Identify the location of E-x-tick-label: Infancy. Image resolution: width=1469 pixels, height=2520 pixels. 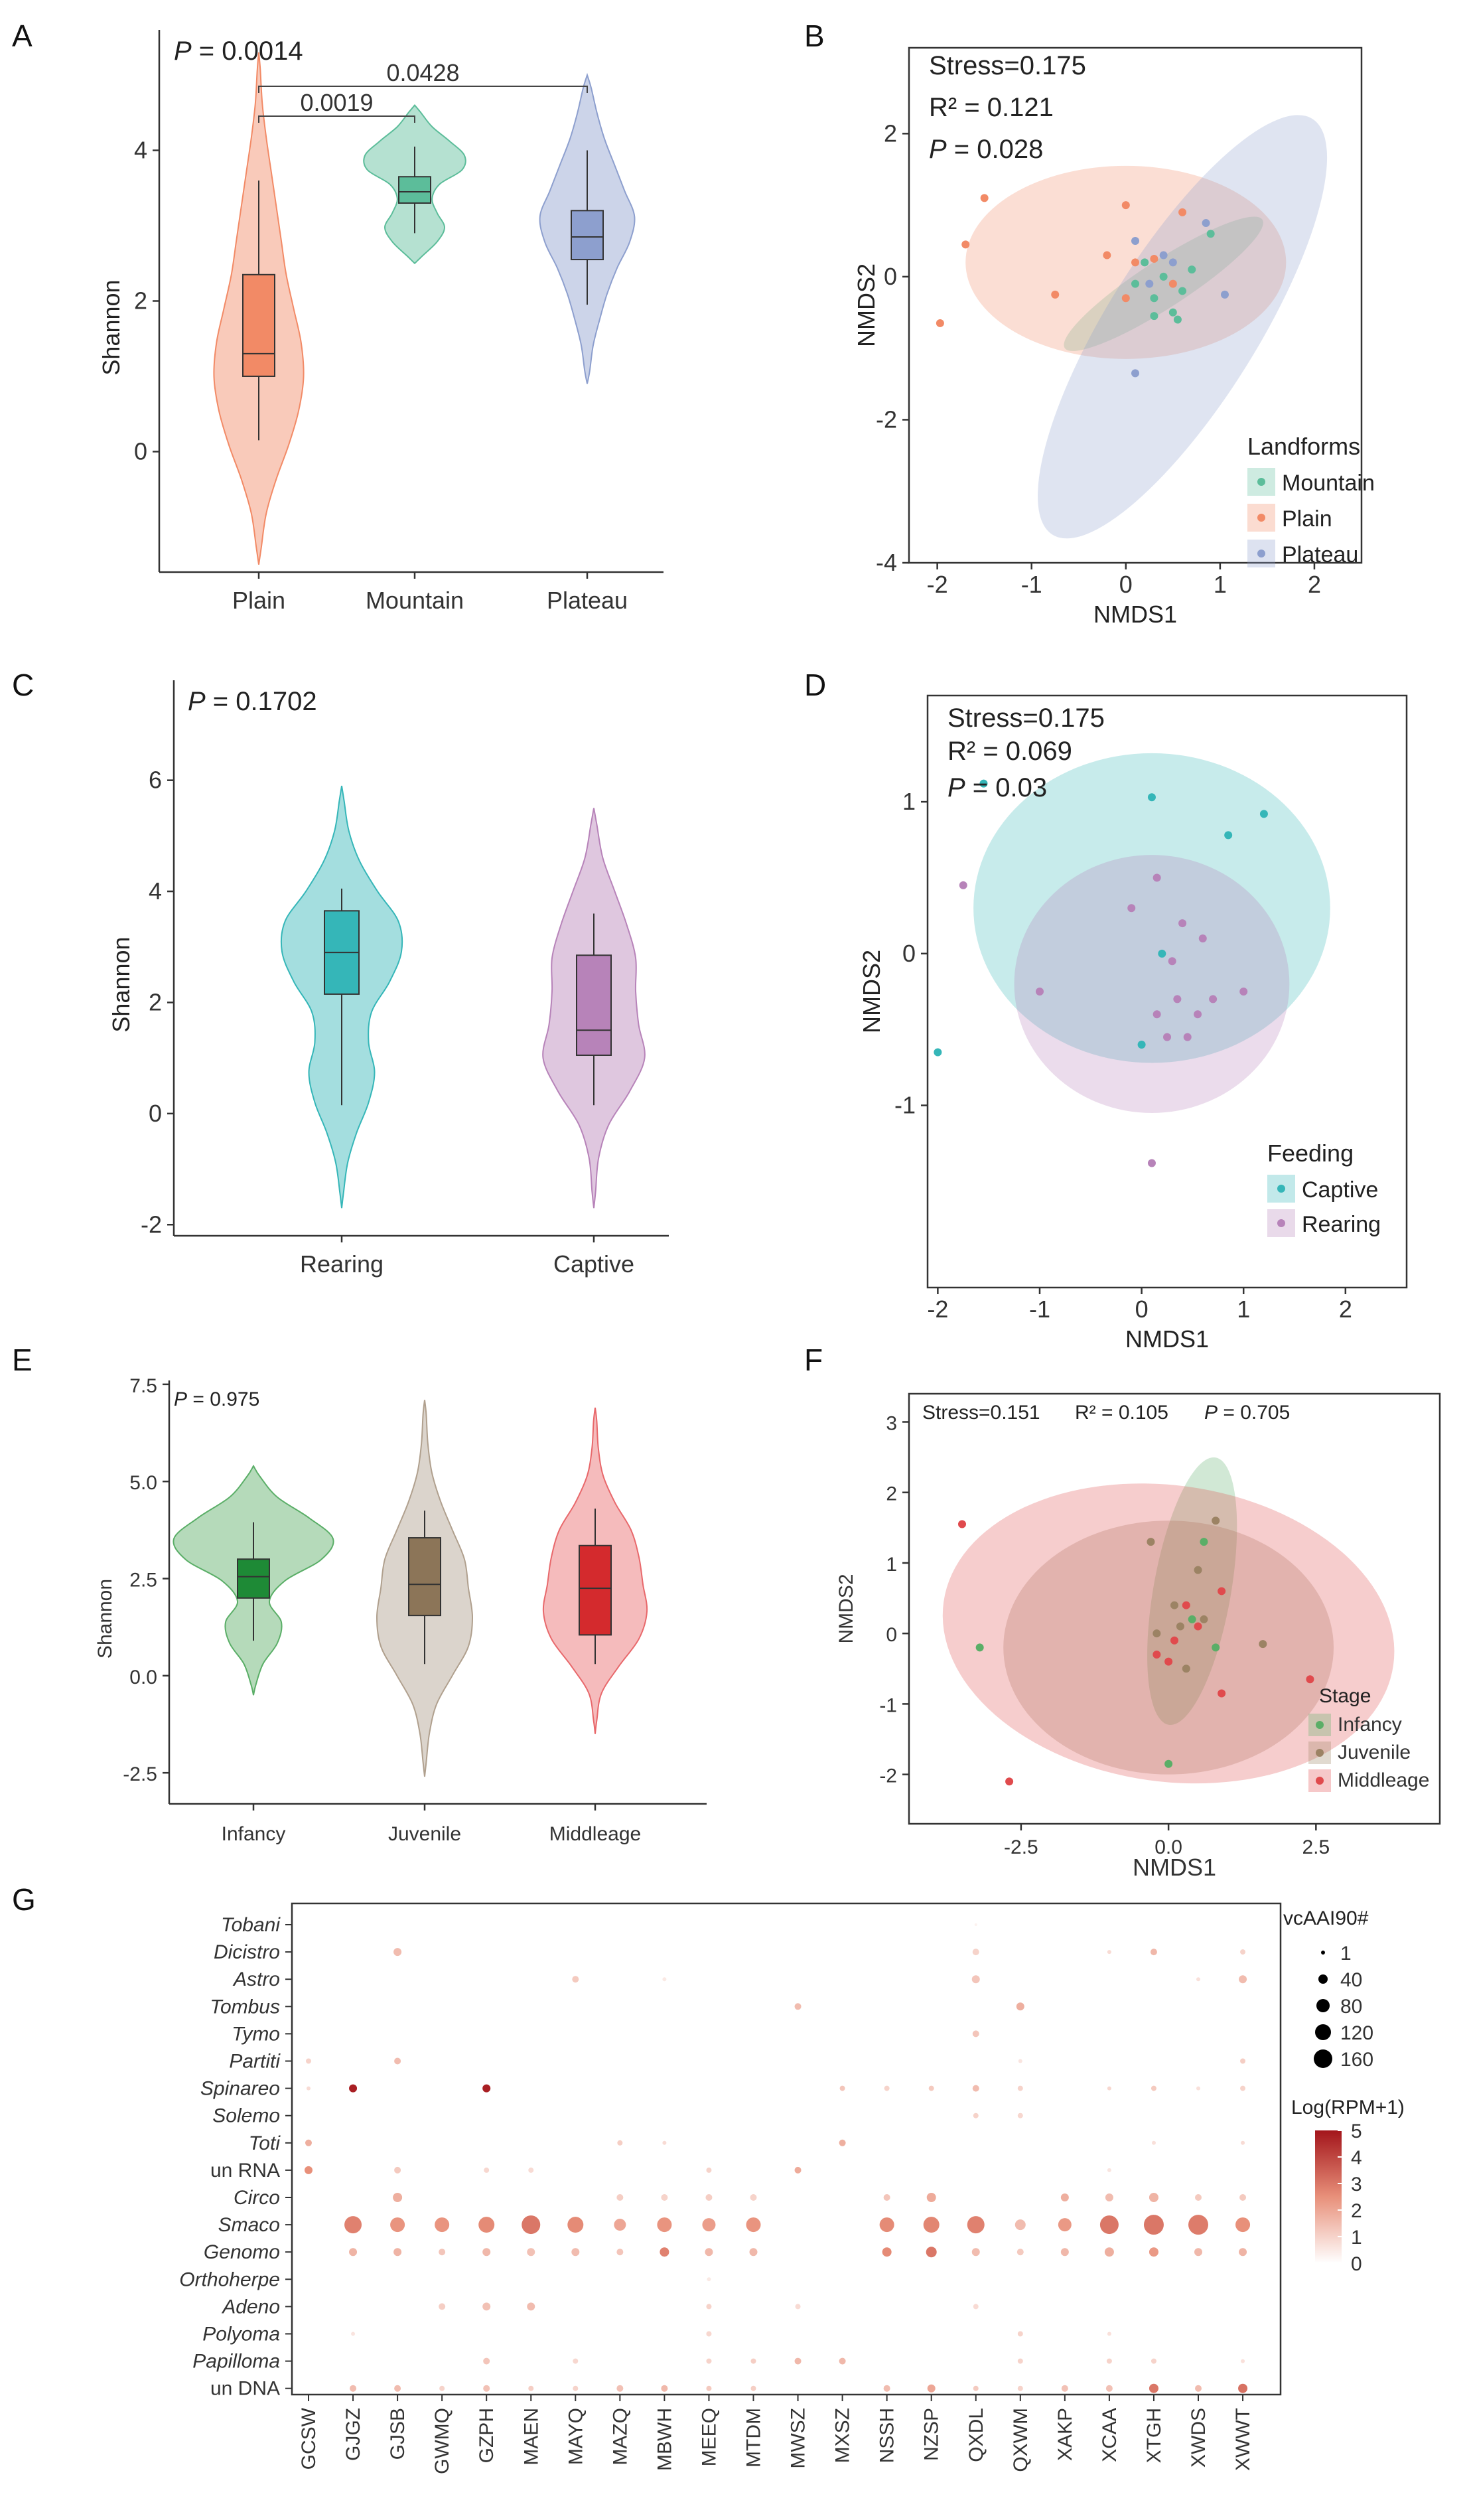
(254, 1834).